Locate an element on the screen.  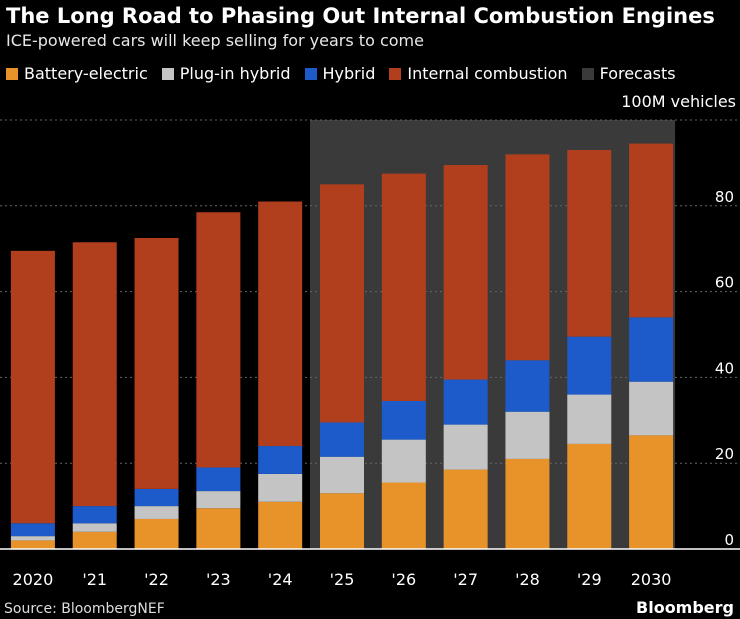
x-tick-label: 2030 is located at coordinates (651, 579).